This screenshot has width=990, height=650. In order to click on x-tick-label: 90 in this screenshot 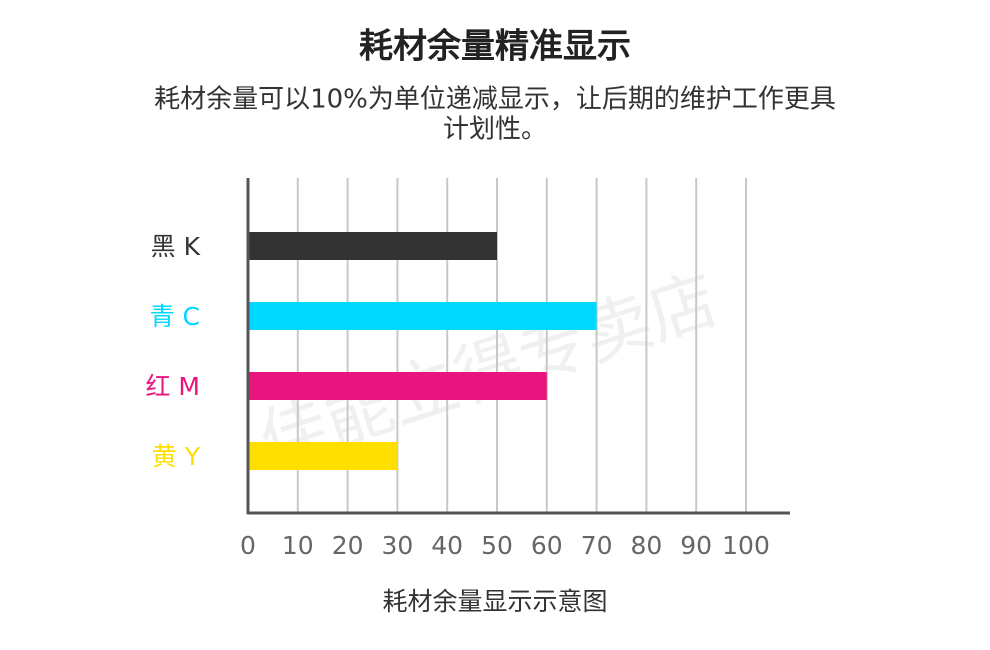, I will do `click(696, 545)`.